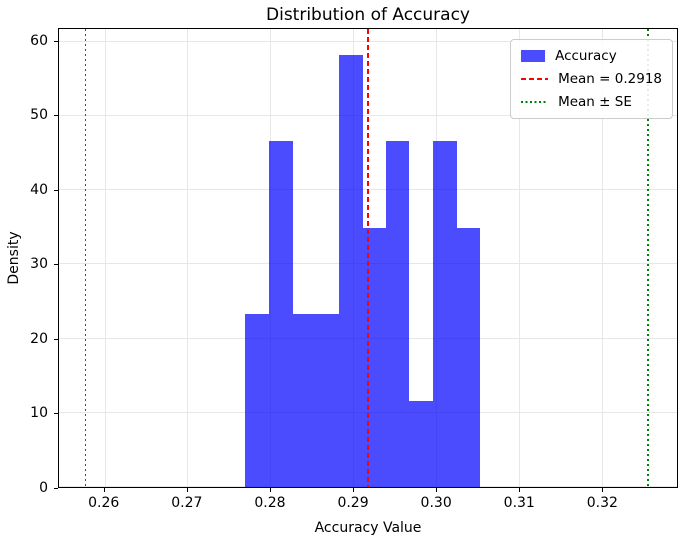  Describe the element at coordinates (586, 56) in the screenshot. I see `legend-label: Accuracy` at that location.